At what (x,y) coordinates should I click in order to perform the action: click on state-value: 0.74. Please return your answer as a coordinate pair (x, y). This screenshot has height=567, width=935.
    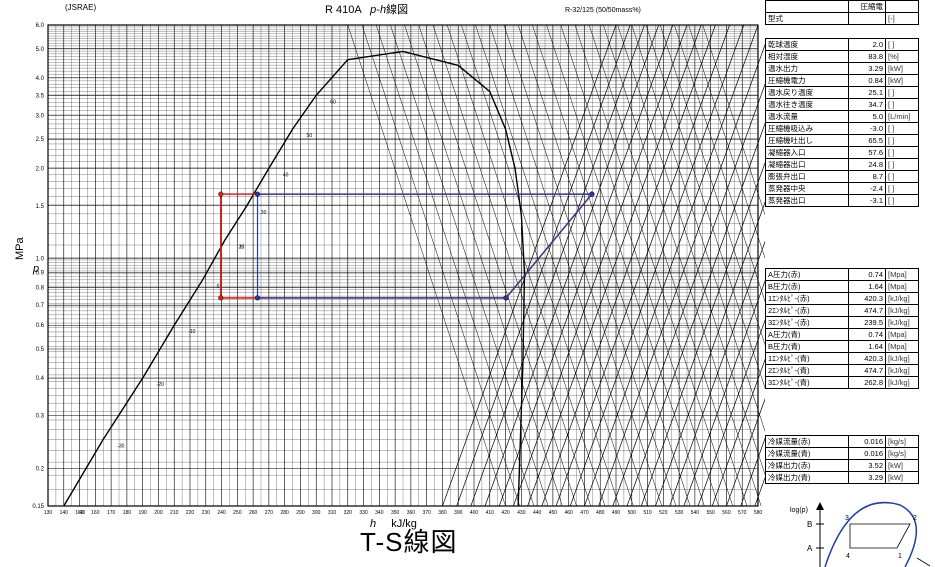
    Looking at the image, I should click on (867, 274).